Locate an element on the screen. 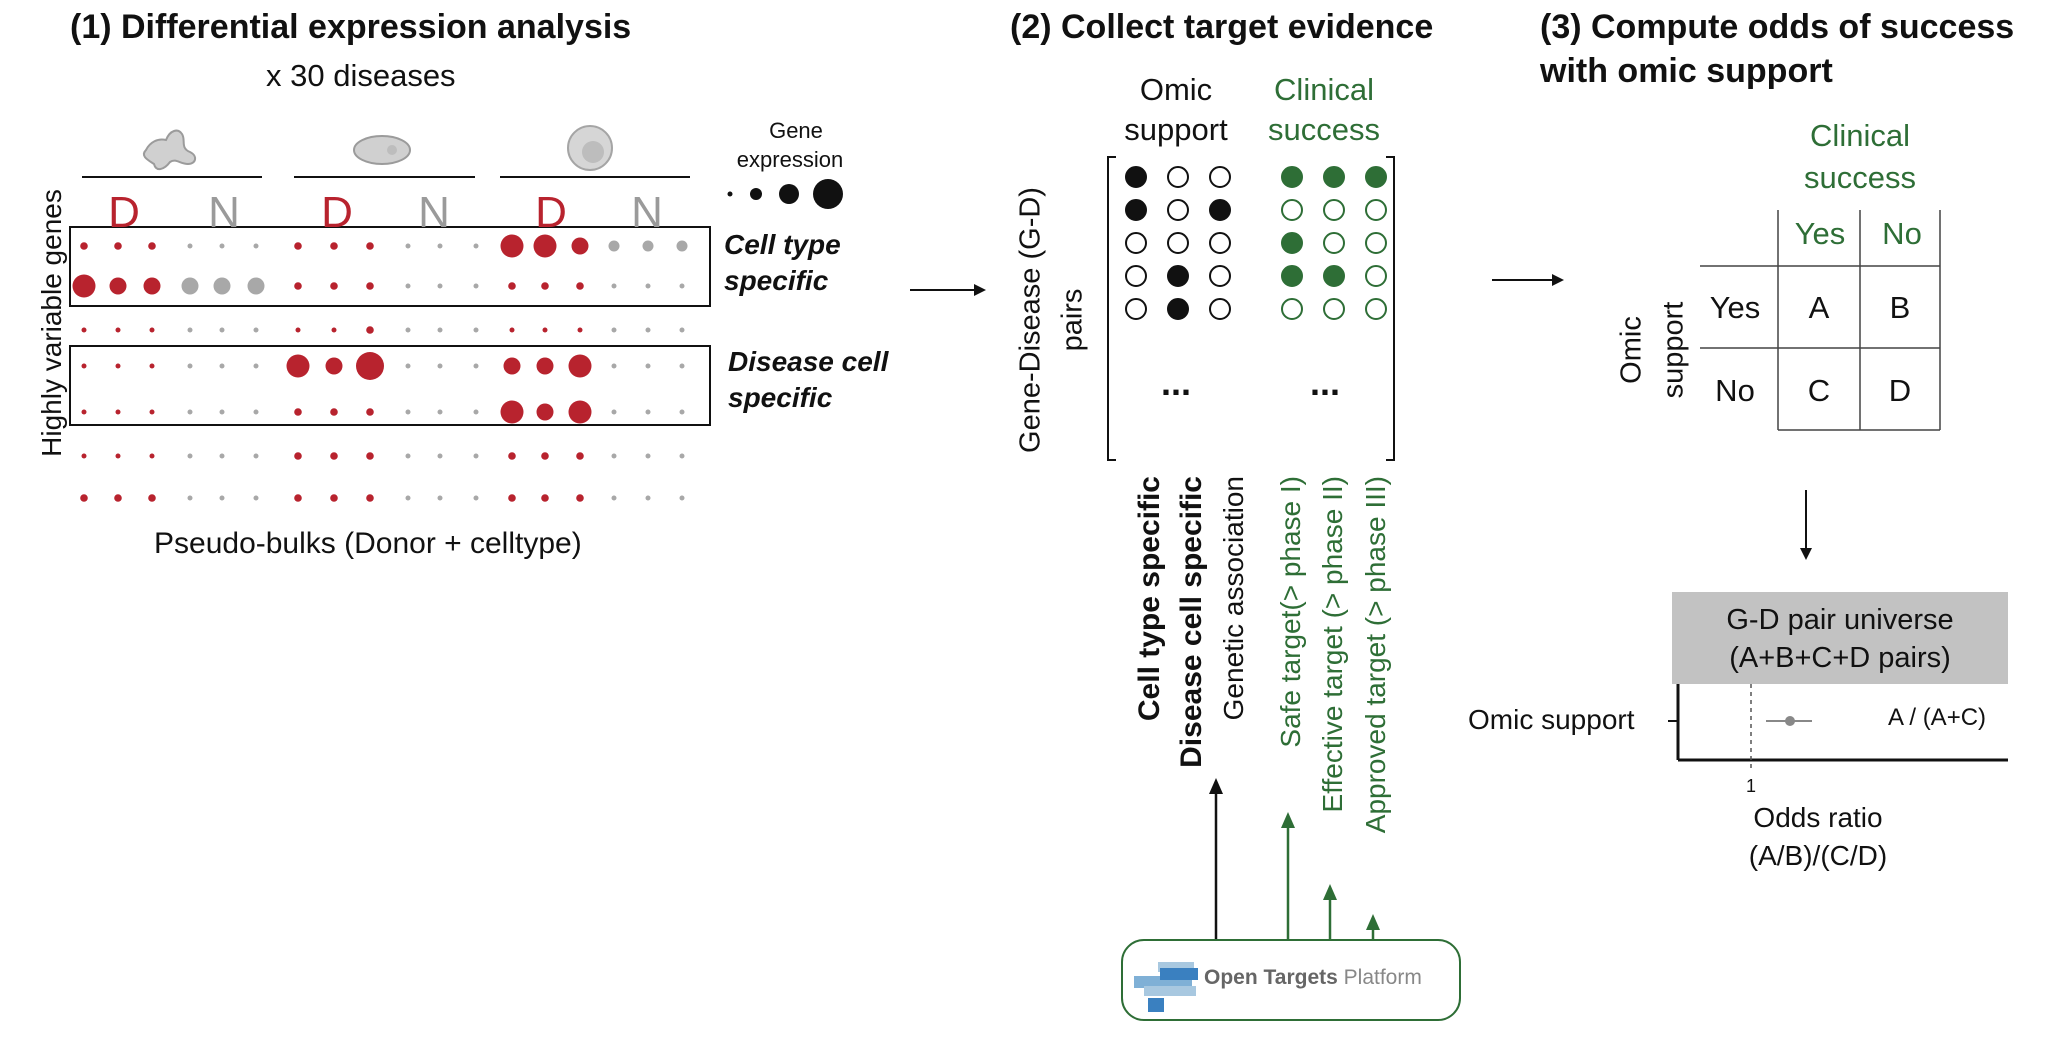  open-targets-logo-box is located at coordinates (1291, 980).